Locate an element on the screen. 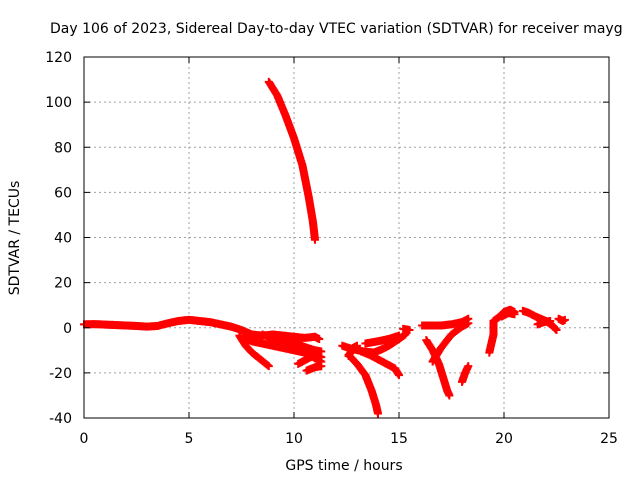  x-tick-label: 25 is located at coordinates (609, 439).